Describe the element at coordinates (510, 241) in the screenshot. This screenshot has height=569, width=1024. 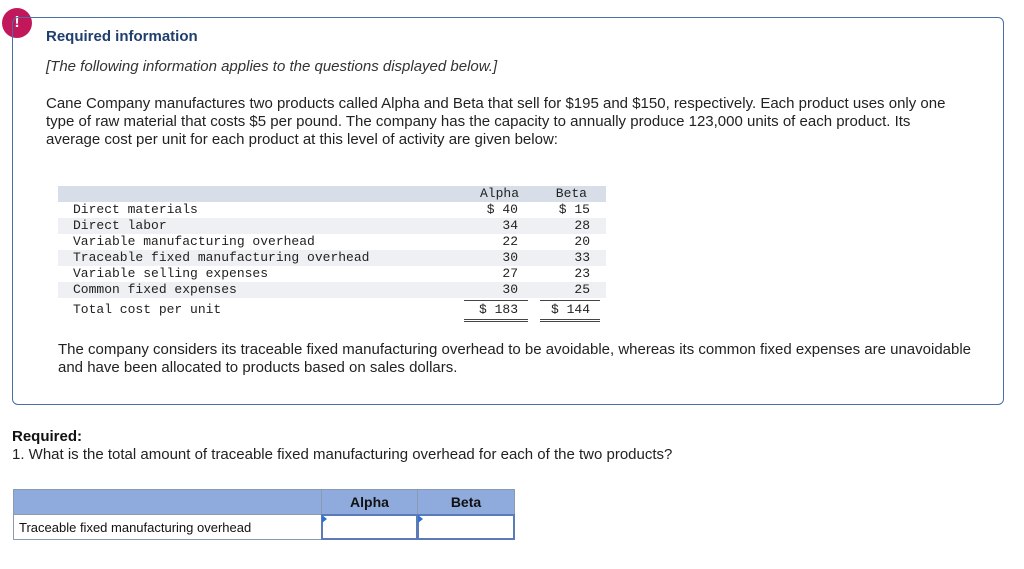
I see `cost-table-alpha-value: 22` at that location.